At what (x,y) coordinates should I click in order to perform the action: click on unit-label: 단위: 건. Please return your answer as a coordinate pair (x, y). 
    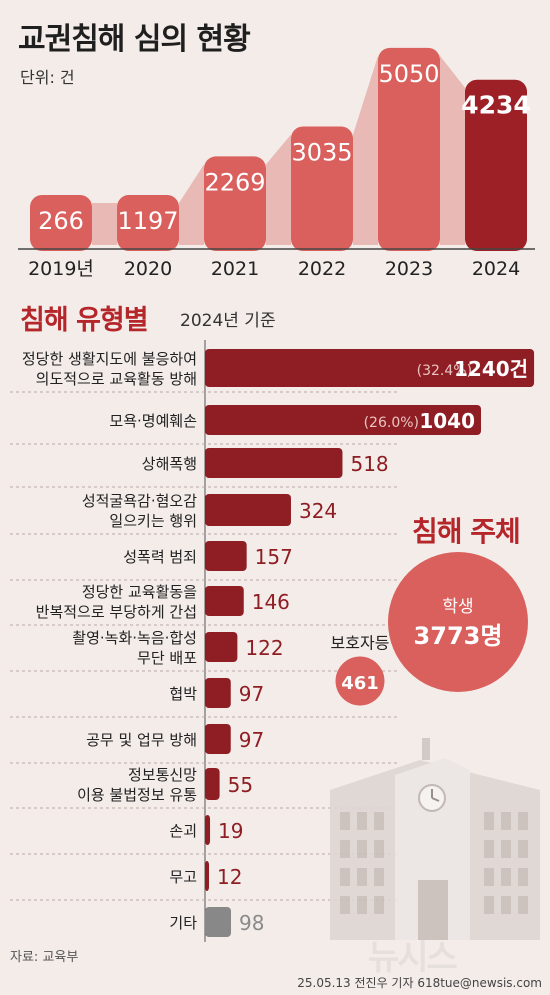
    Looking at the image, I should click on (47, 77).